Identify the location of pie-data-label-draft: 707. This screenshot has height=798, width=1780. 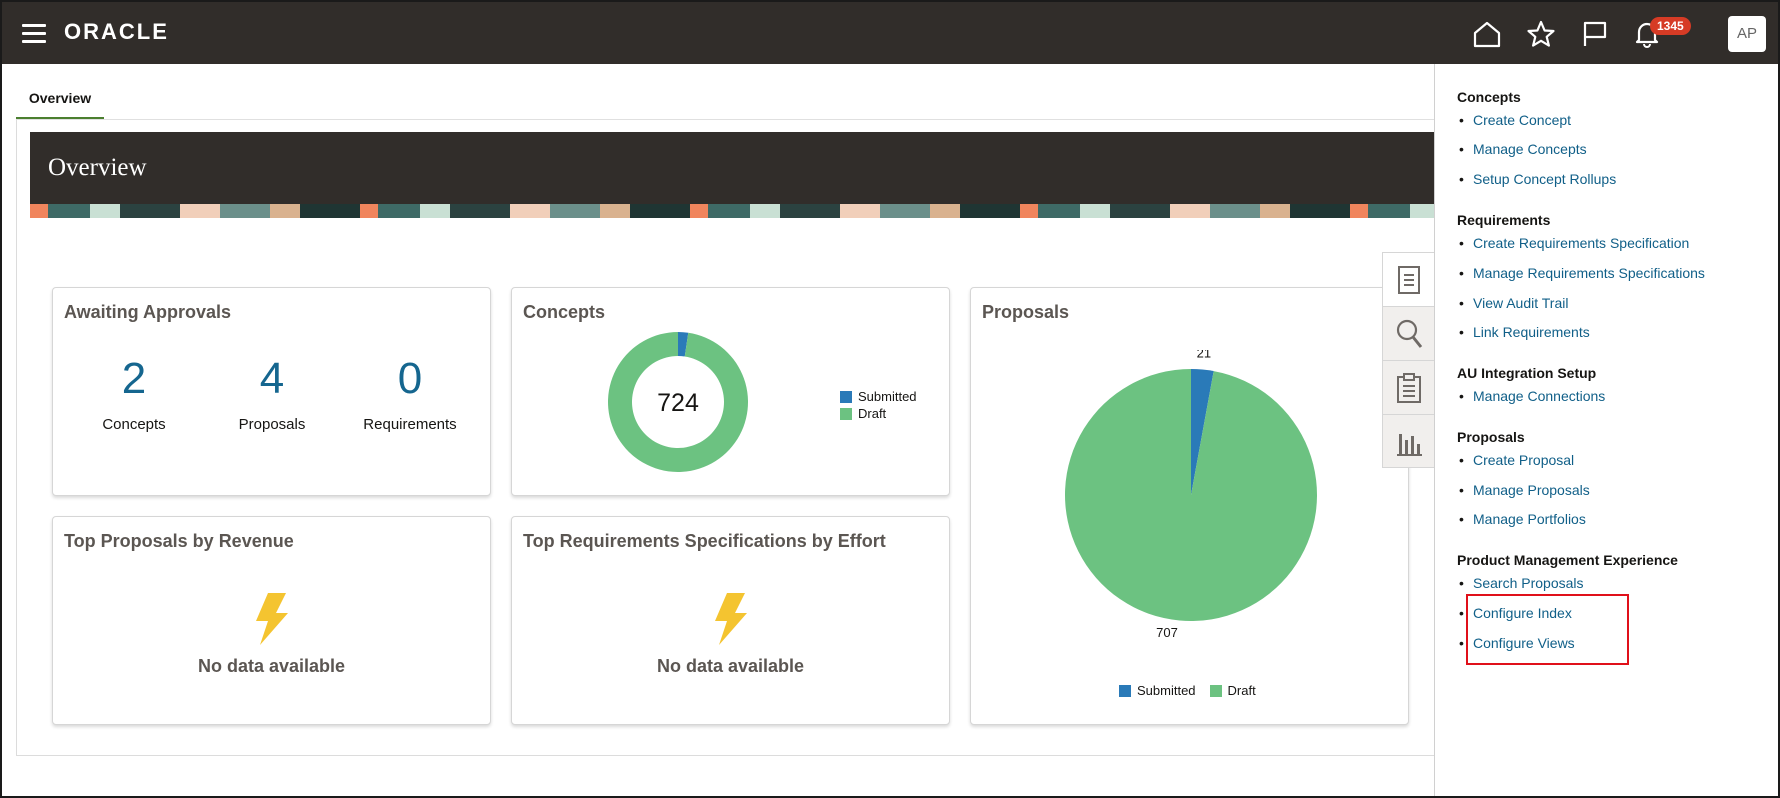
(1167, 632).